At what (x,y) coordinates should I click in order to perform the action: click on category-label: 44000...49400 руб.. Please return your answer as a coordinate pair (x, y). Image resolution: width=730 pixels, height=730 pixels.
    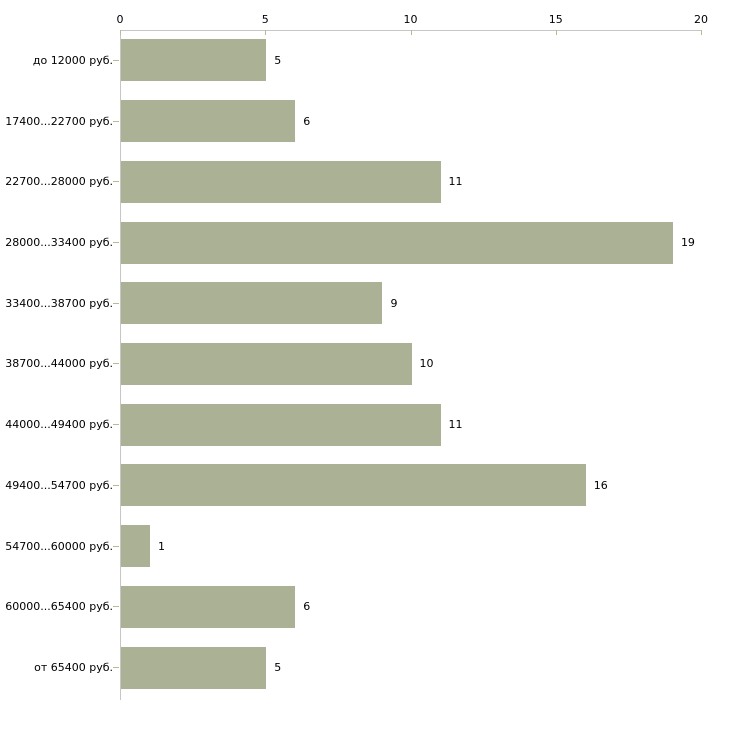
    Looking at the image, I should click on (59, 425).